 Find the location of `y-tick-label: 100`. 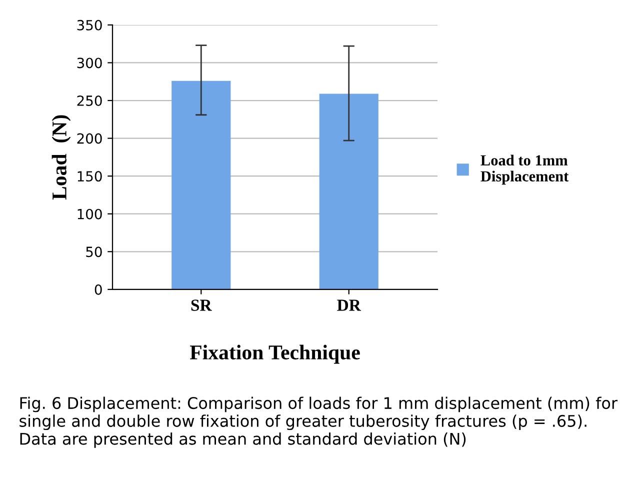

y-tick-label: 100 is located at coordinates (90, 214).